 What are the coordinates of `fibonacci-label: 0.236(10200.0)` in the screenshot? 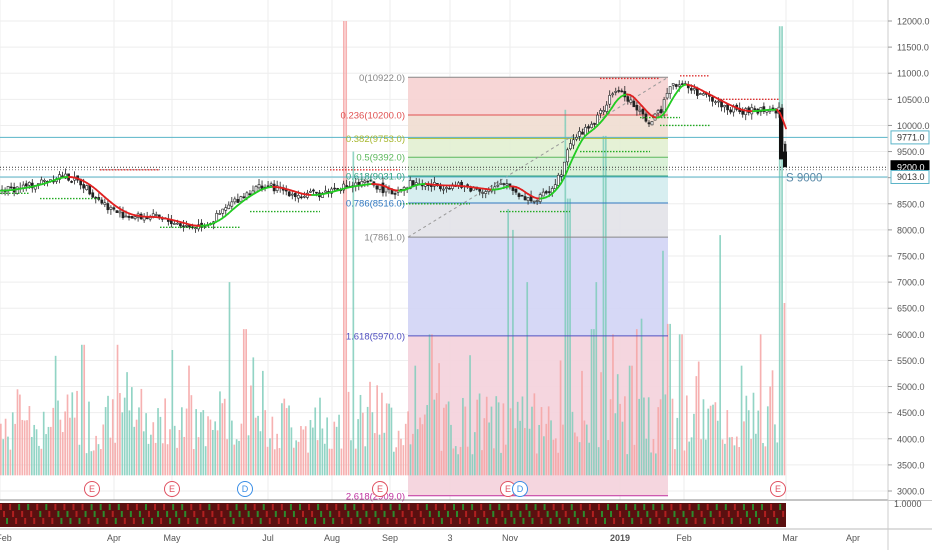 It's located at (373, 116).